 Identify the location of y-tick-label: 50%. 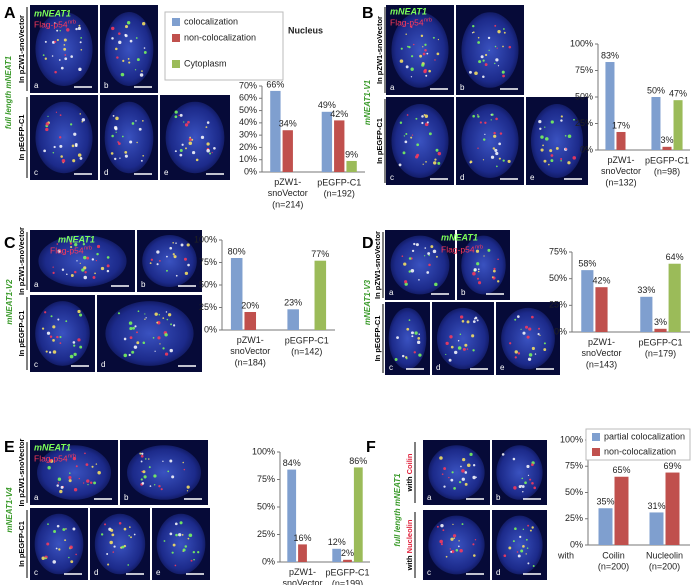
(266, 506).